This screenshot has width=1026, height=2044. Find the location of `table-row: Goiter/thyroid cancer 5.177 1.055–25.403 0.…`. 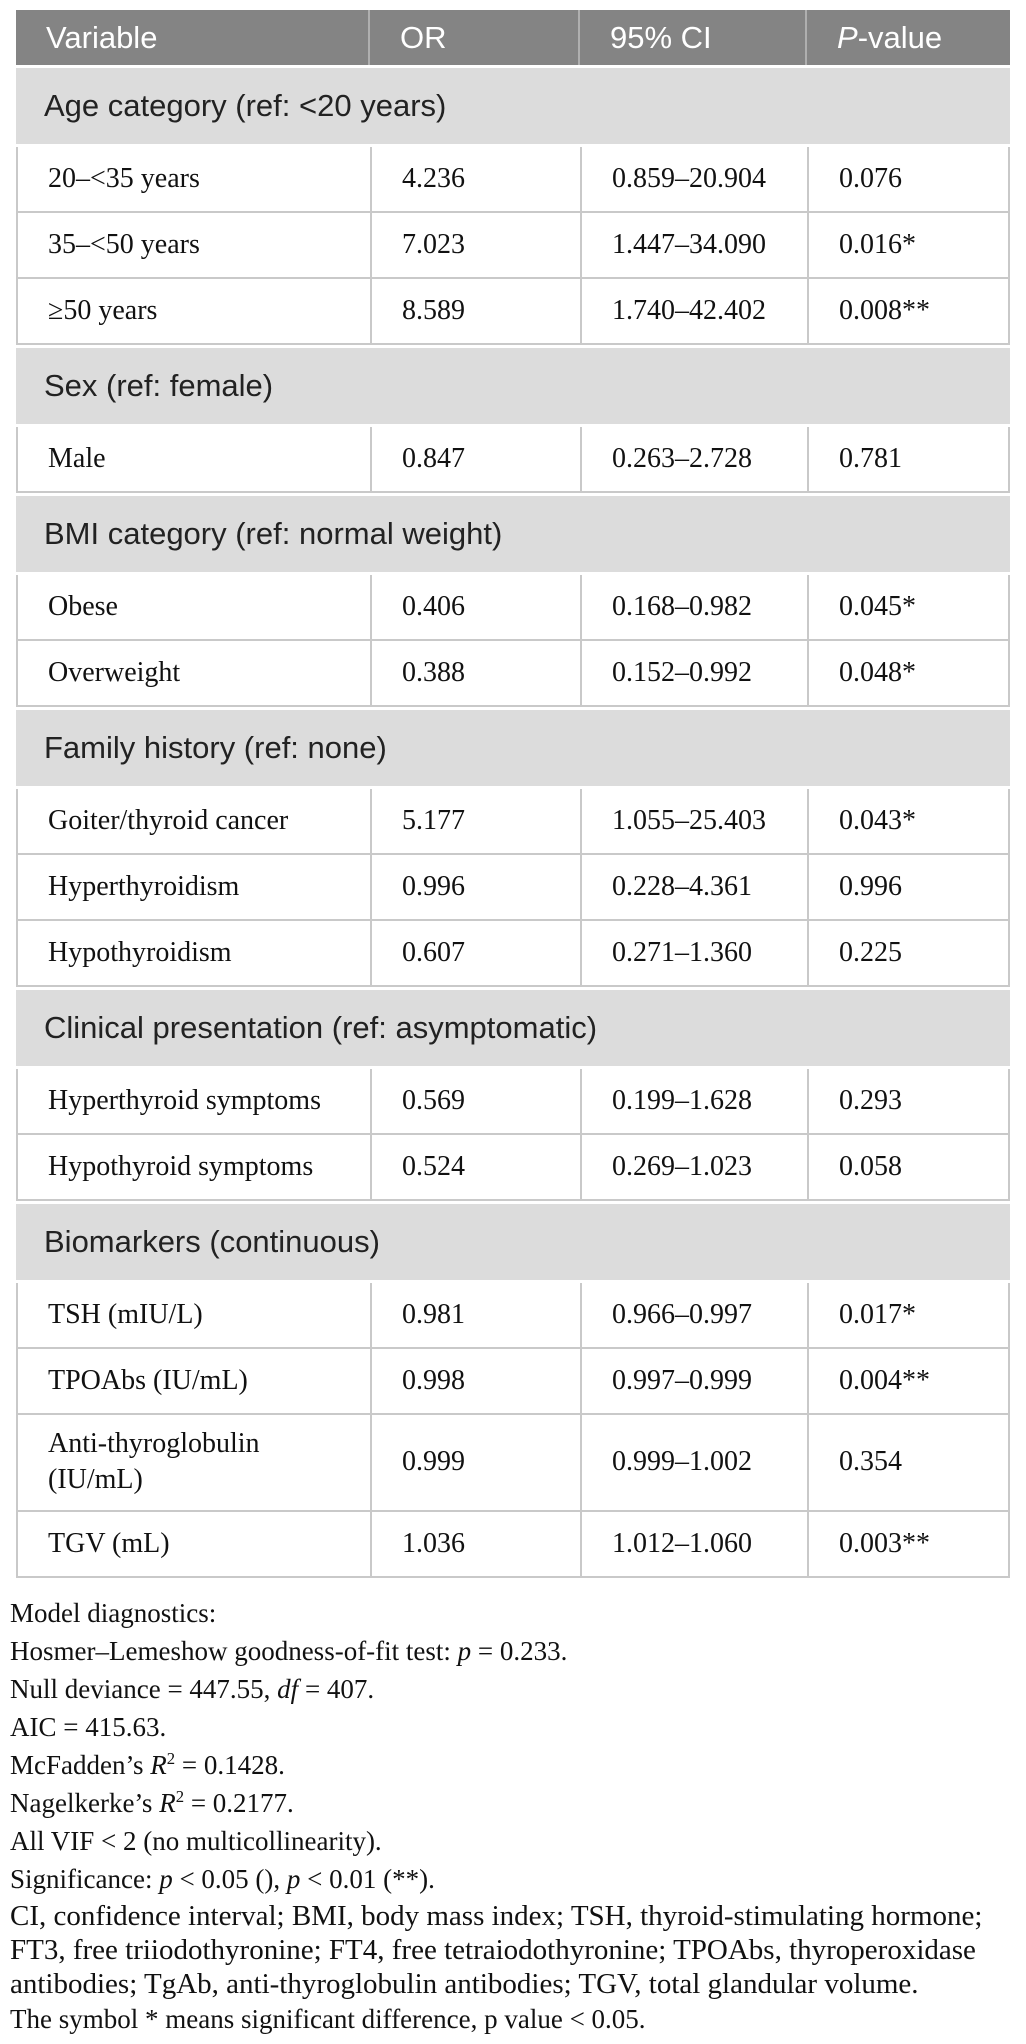

table-row: Goiter/thyroid cancer 5.177 1.055–25.403 0.… is located at coordinates (513, 822).